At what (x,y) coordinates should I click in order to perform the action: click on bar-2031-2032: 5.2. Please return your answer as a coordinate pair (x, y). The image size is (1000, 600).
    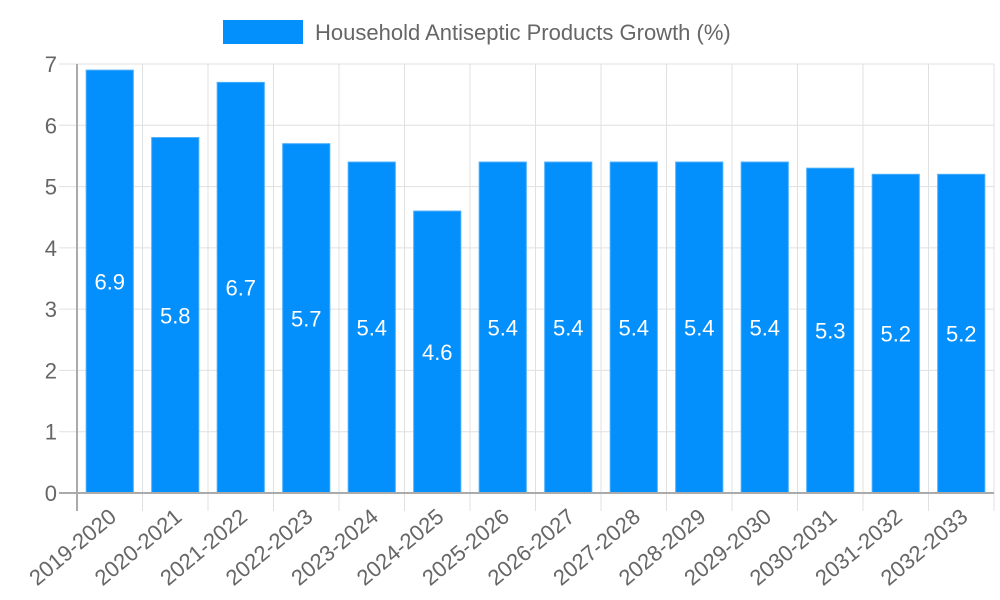
    Looking at the image, I should click on (895, 333).